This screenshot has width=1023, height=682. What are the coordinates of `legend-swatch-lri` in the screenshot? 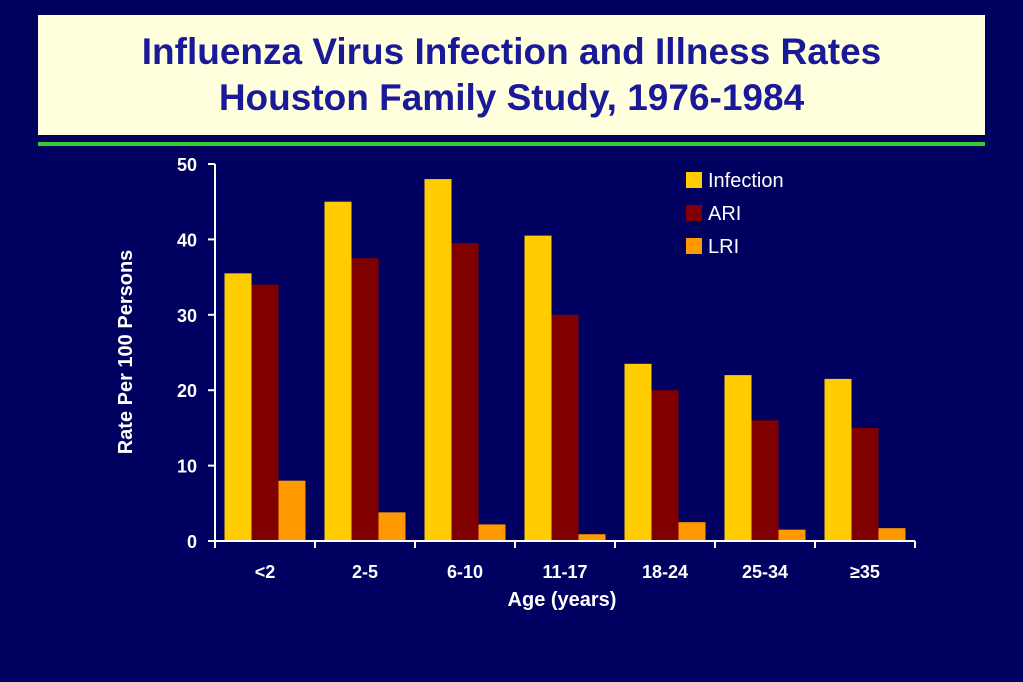 It's located at (694, 246).